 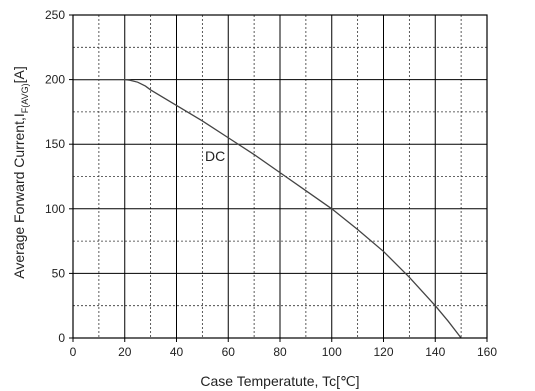 I want to click on x-tick-label: 20, so click(x=125, y=352).